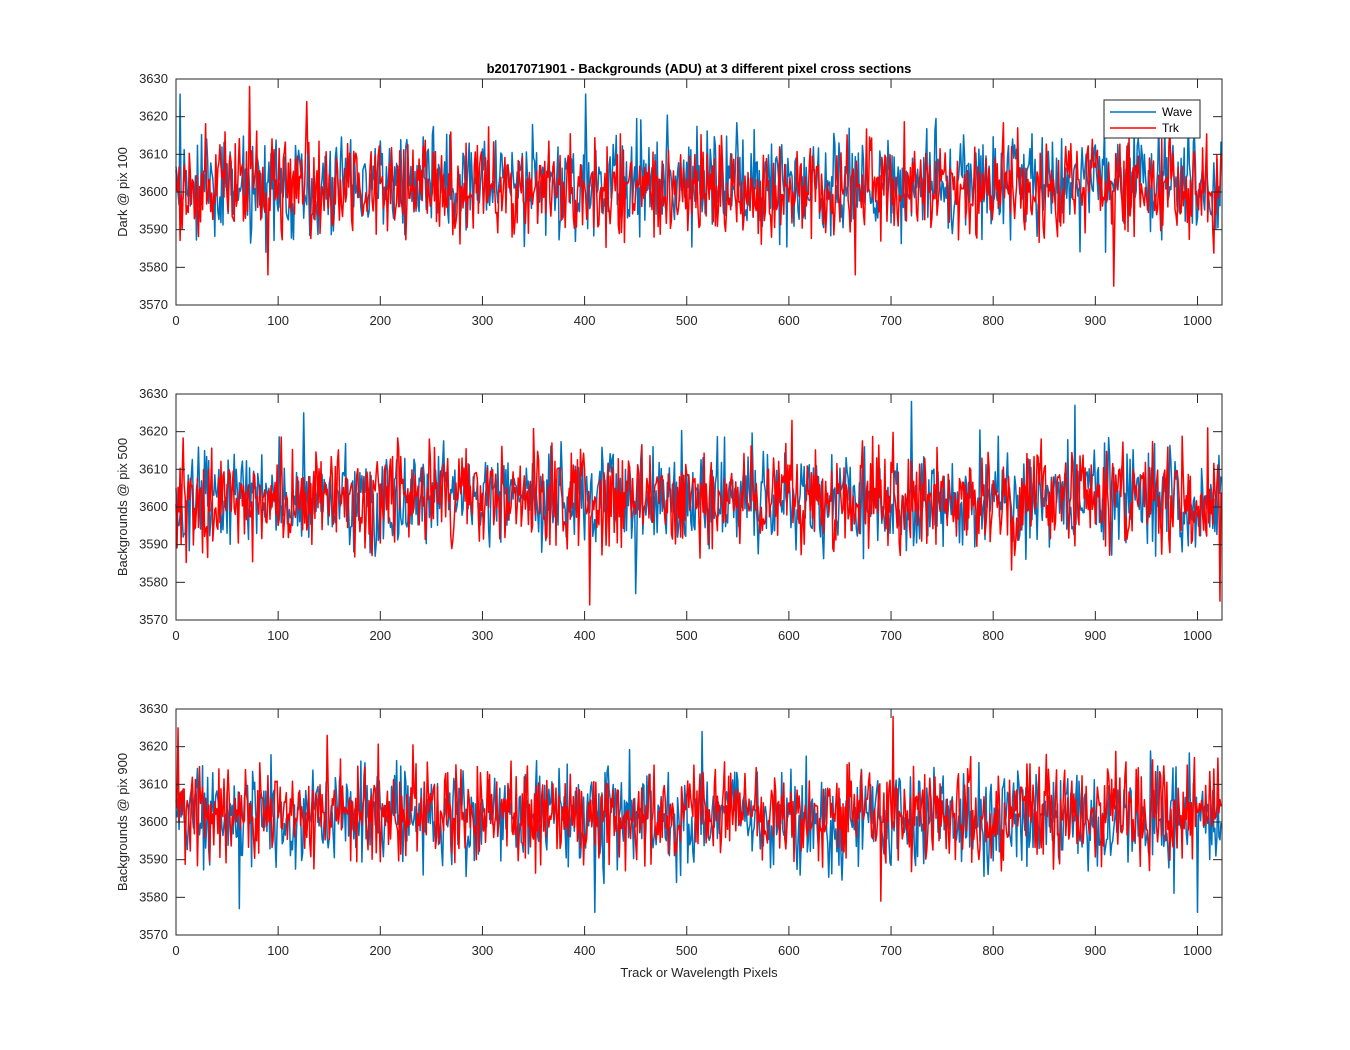 The height and width of the screenshot is (1050, 1350). What do you see at coordinates (122, 822) in the screenshot?
I see `subplot-3-ylabel: Backgrounds @ pix 900` at bounding box center [122, 822].